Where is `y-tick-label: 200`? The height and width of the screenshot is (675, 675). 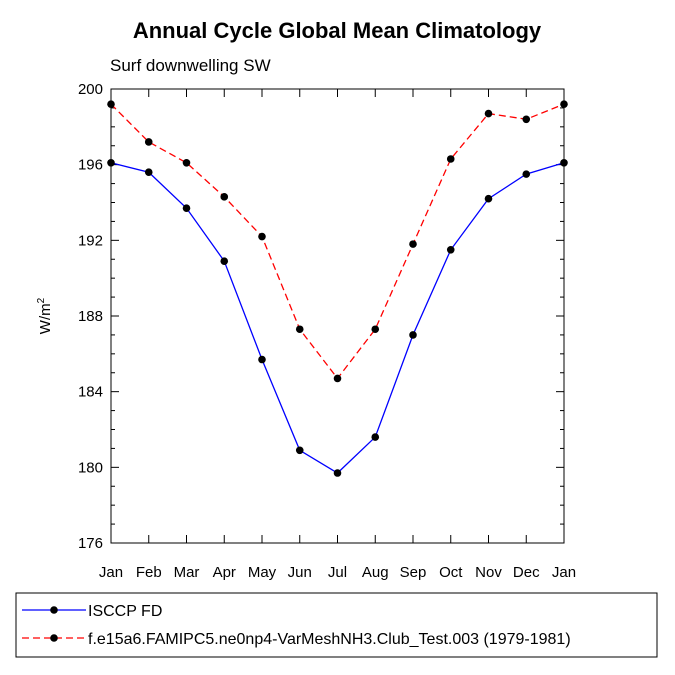
y-tick-label: 200 is located at coordinates (90, 89).